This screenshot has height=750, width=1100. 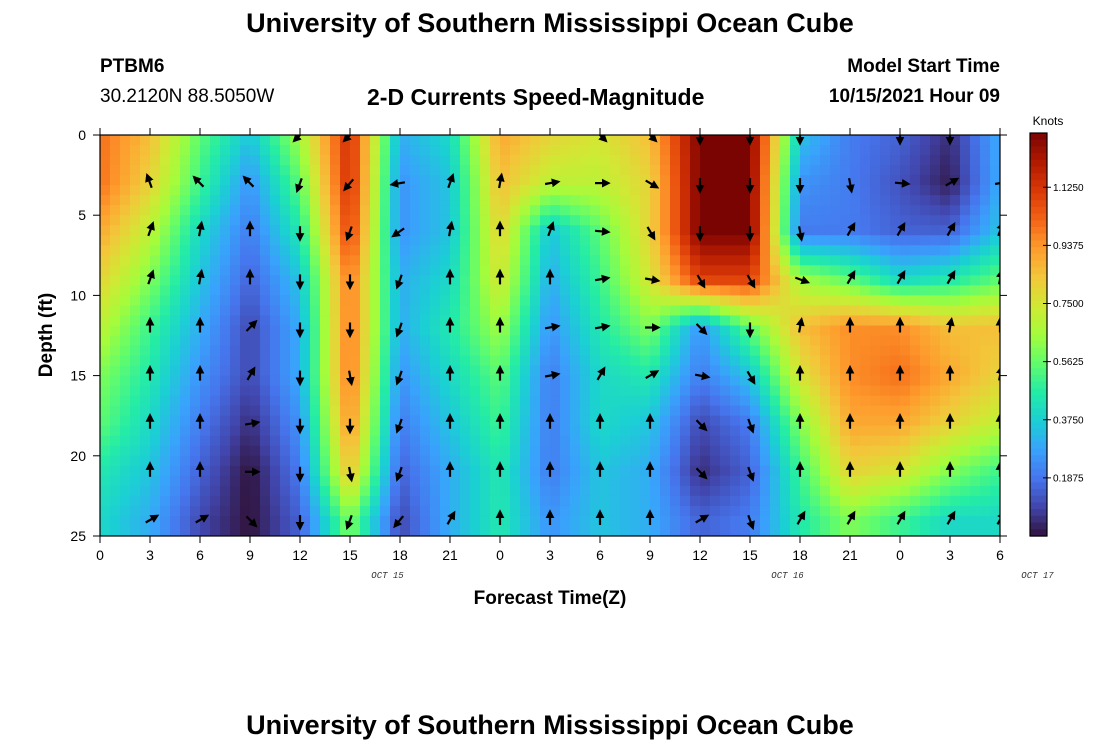 What do you see at coordinates (1038, 244) in the screenshot?
I see `colorbar-swatch` at bounding box center [1038, 244].